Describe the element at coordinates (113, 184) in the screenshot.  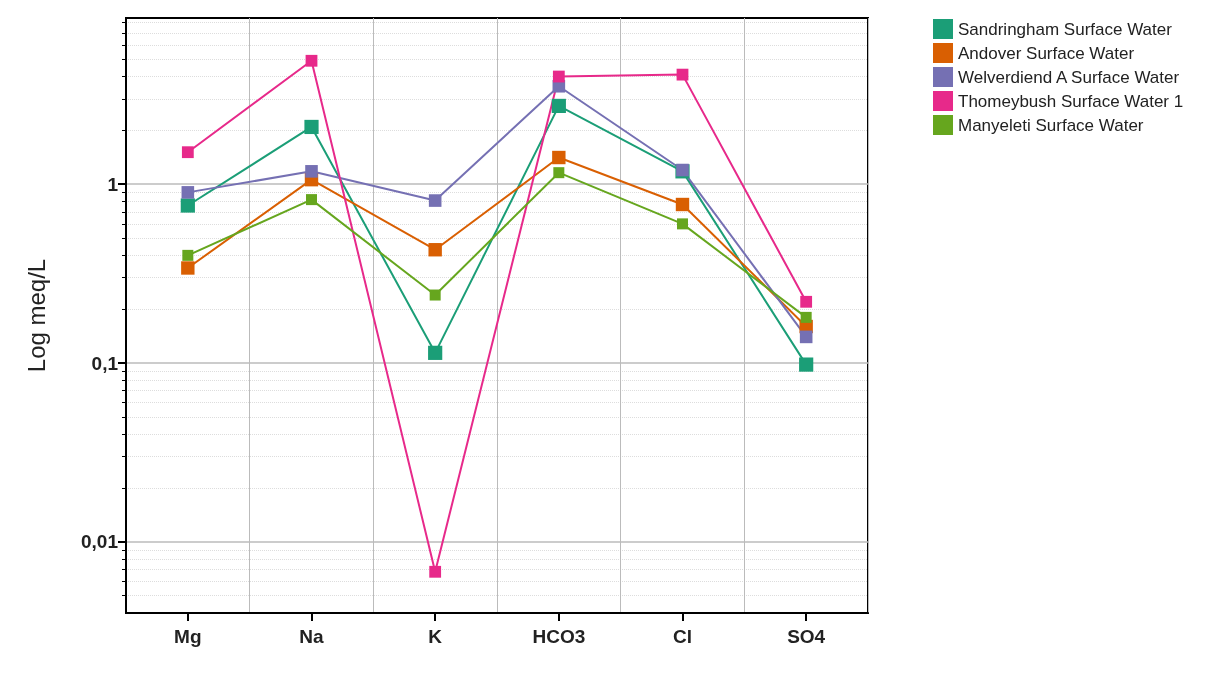
I see `y-tick-label: 1` at that location.